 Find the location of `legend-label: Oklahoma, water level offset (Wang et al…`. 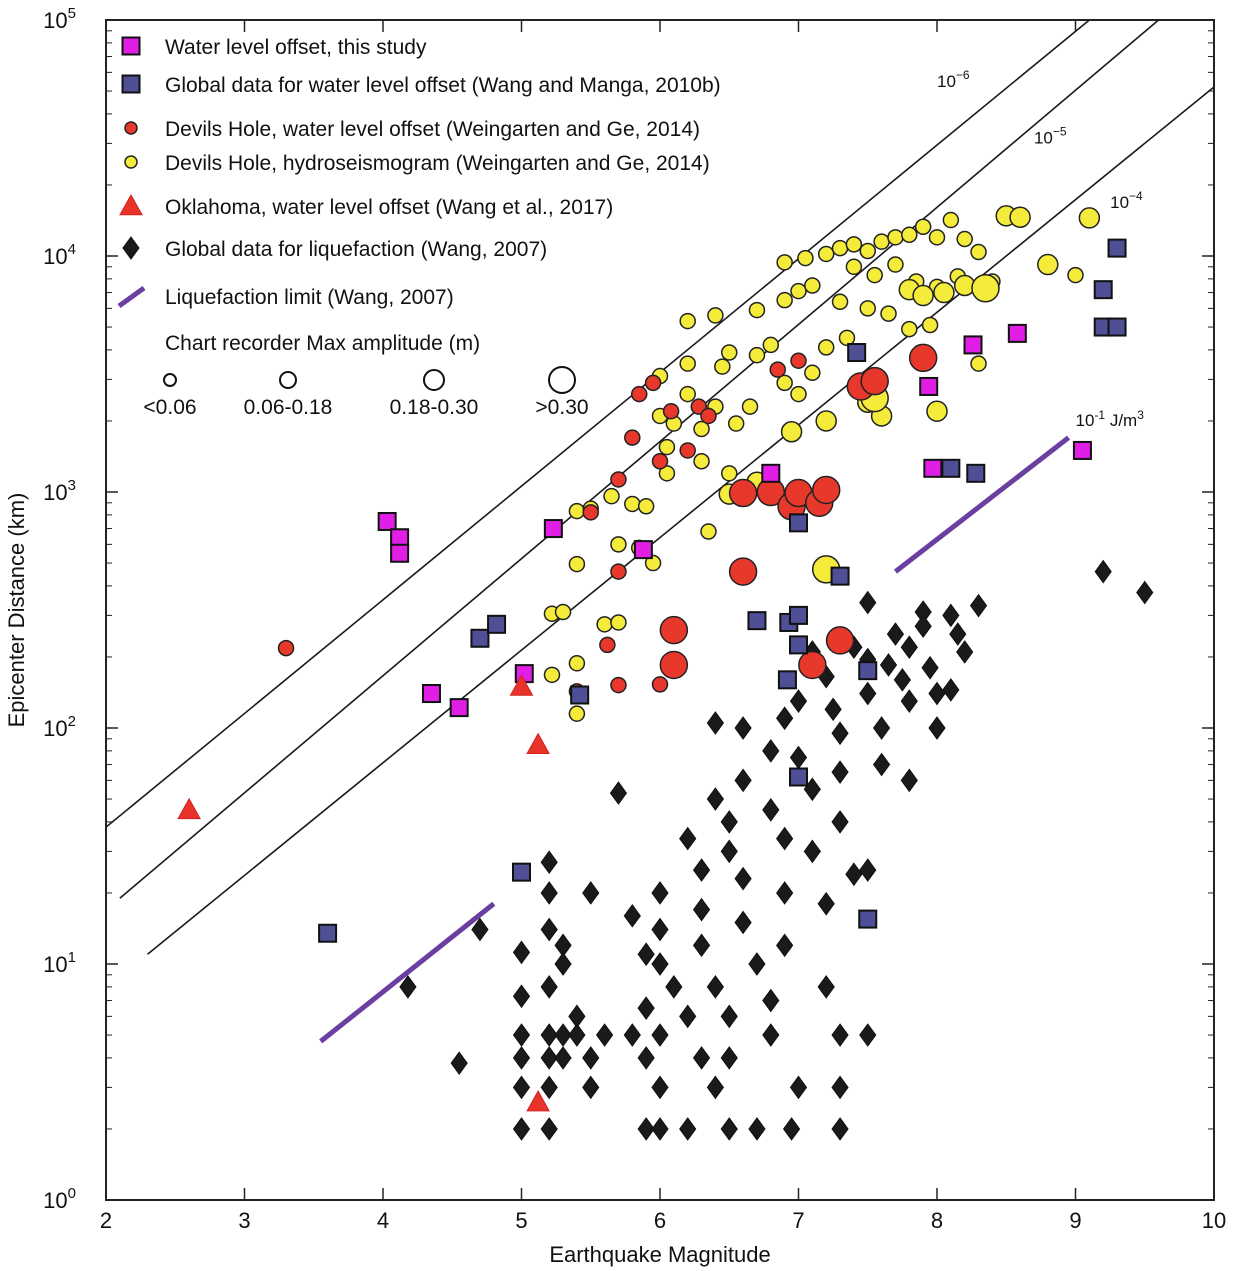

legend-label: Oklahoma, water level offset (Wang et al… is located at coordinates (389, 207).